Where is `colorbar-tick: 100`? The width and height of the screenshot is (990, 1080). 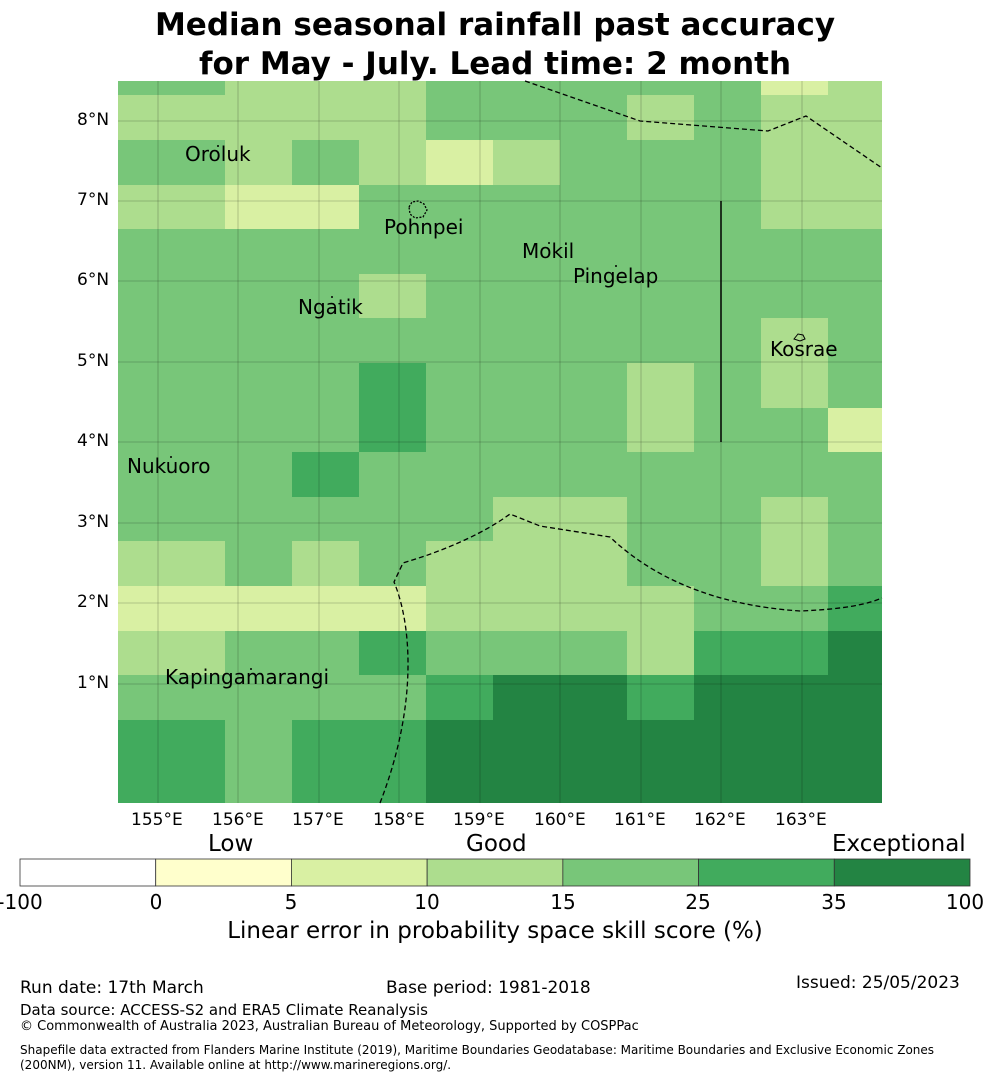 colorbar-tick: 100 is located at coordinates (965, 902).